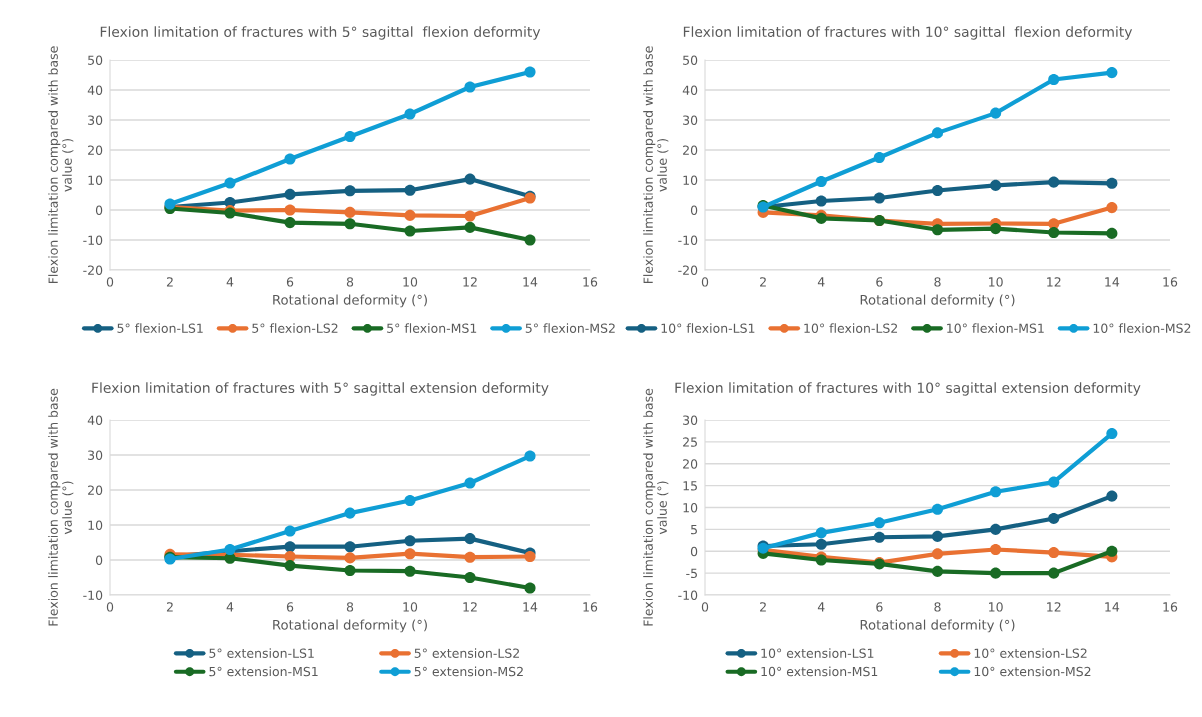 This screenshot has width=1202, height=717. I want to click on legend-label: 10° extension-LS2, so click(1030, 653).